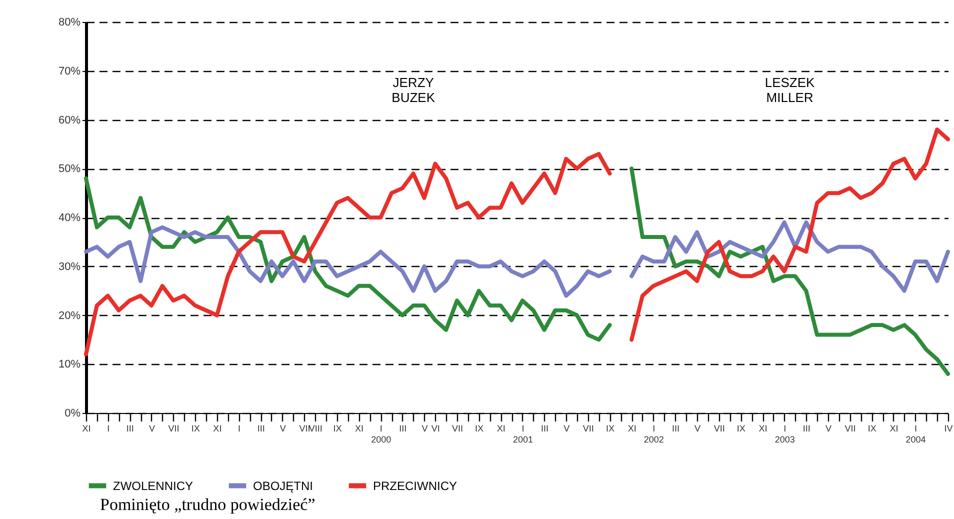 The image size is (954, 519). What do you see at coordinates (654, 434) in the screenshot?
I see `x-tick-label: I 2002` at bounding box center [654, 434].